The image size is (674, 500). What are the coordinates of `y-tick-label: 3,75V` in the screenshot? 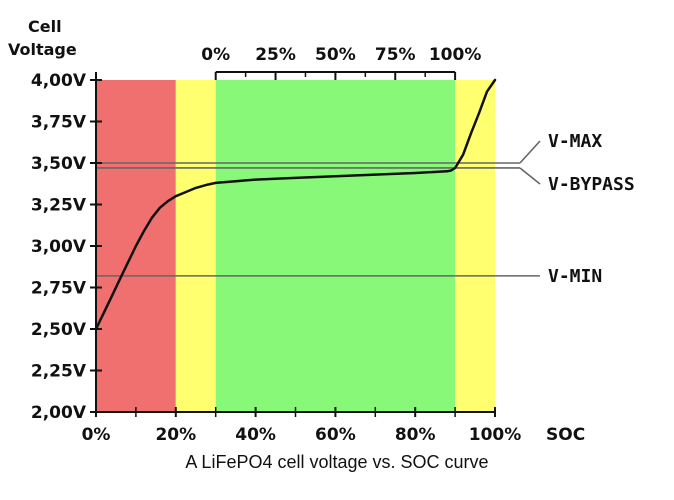 It's located at (59, 123).